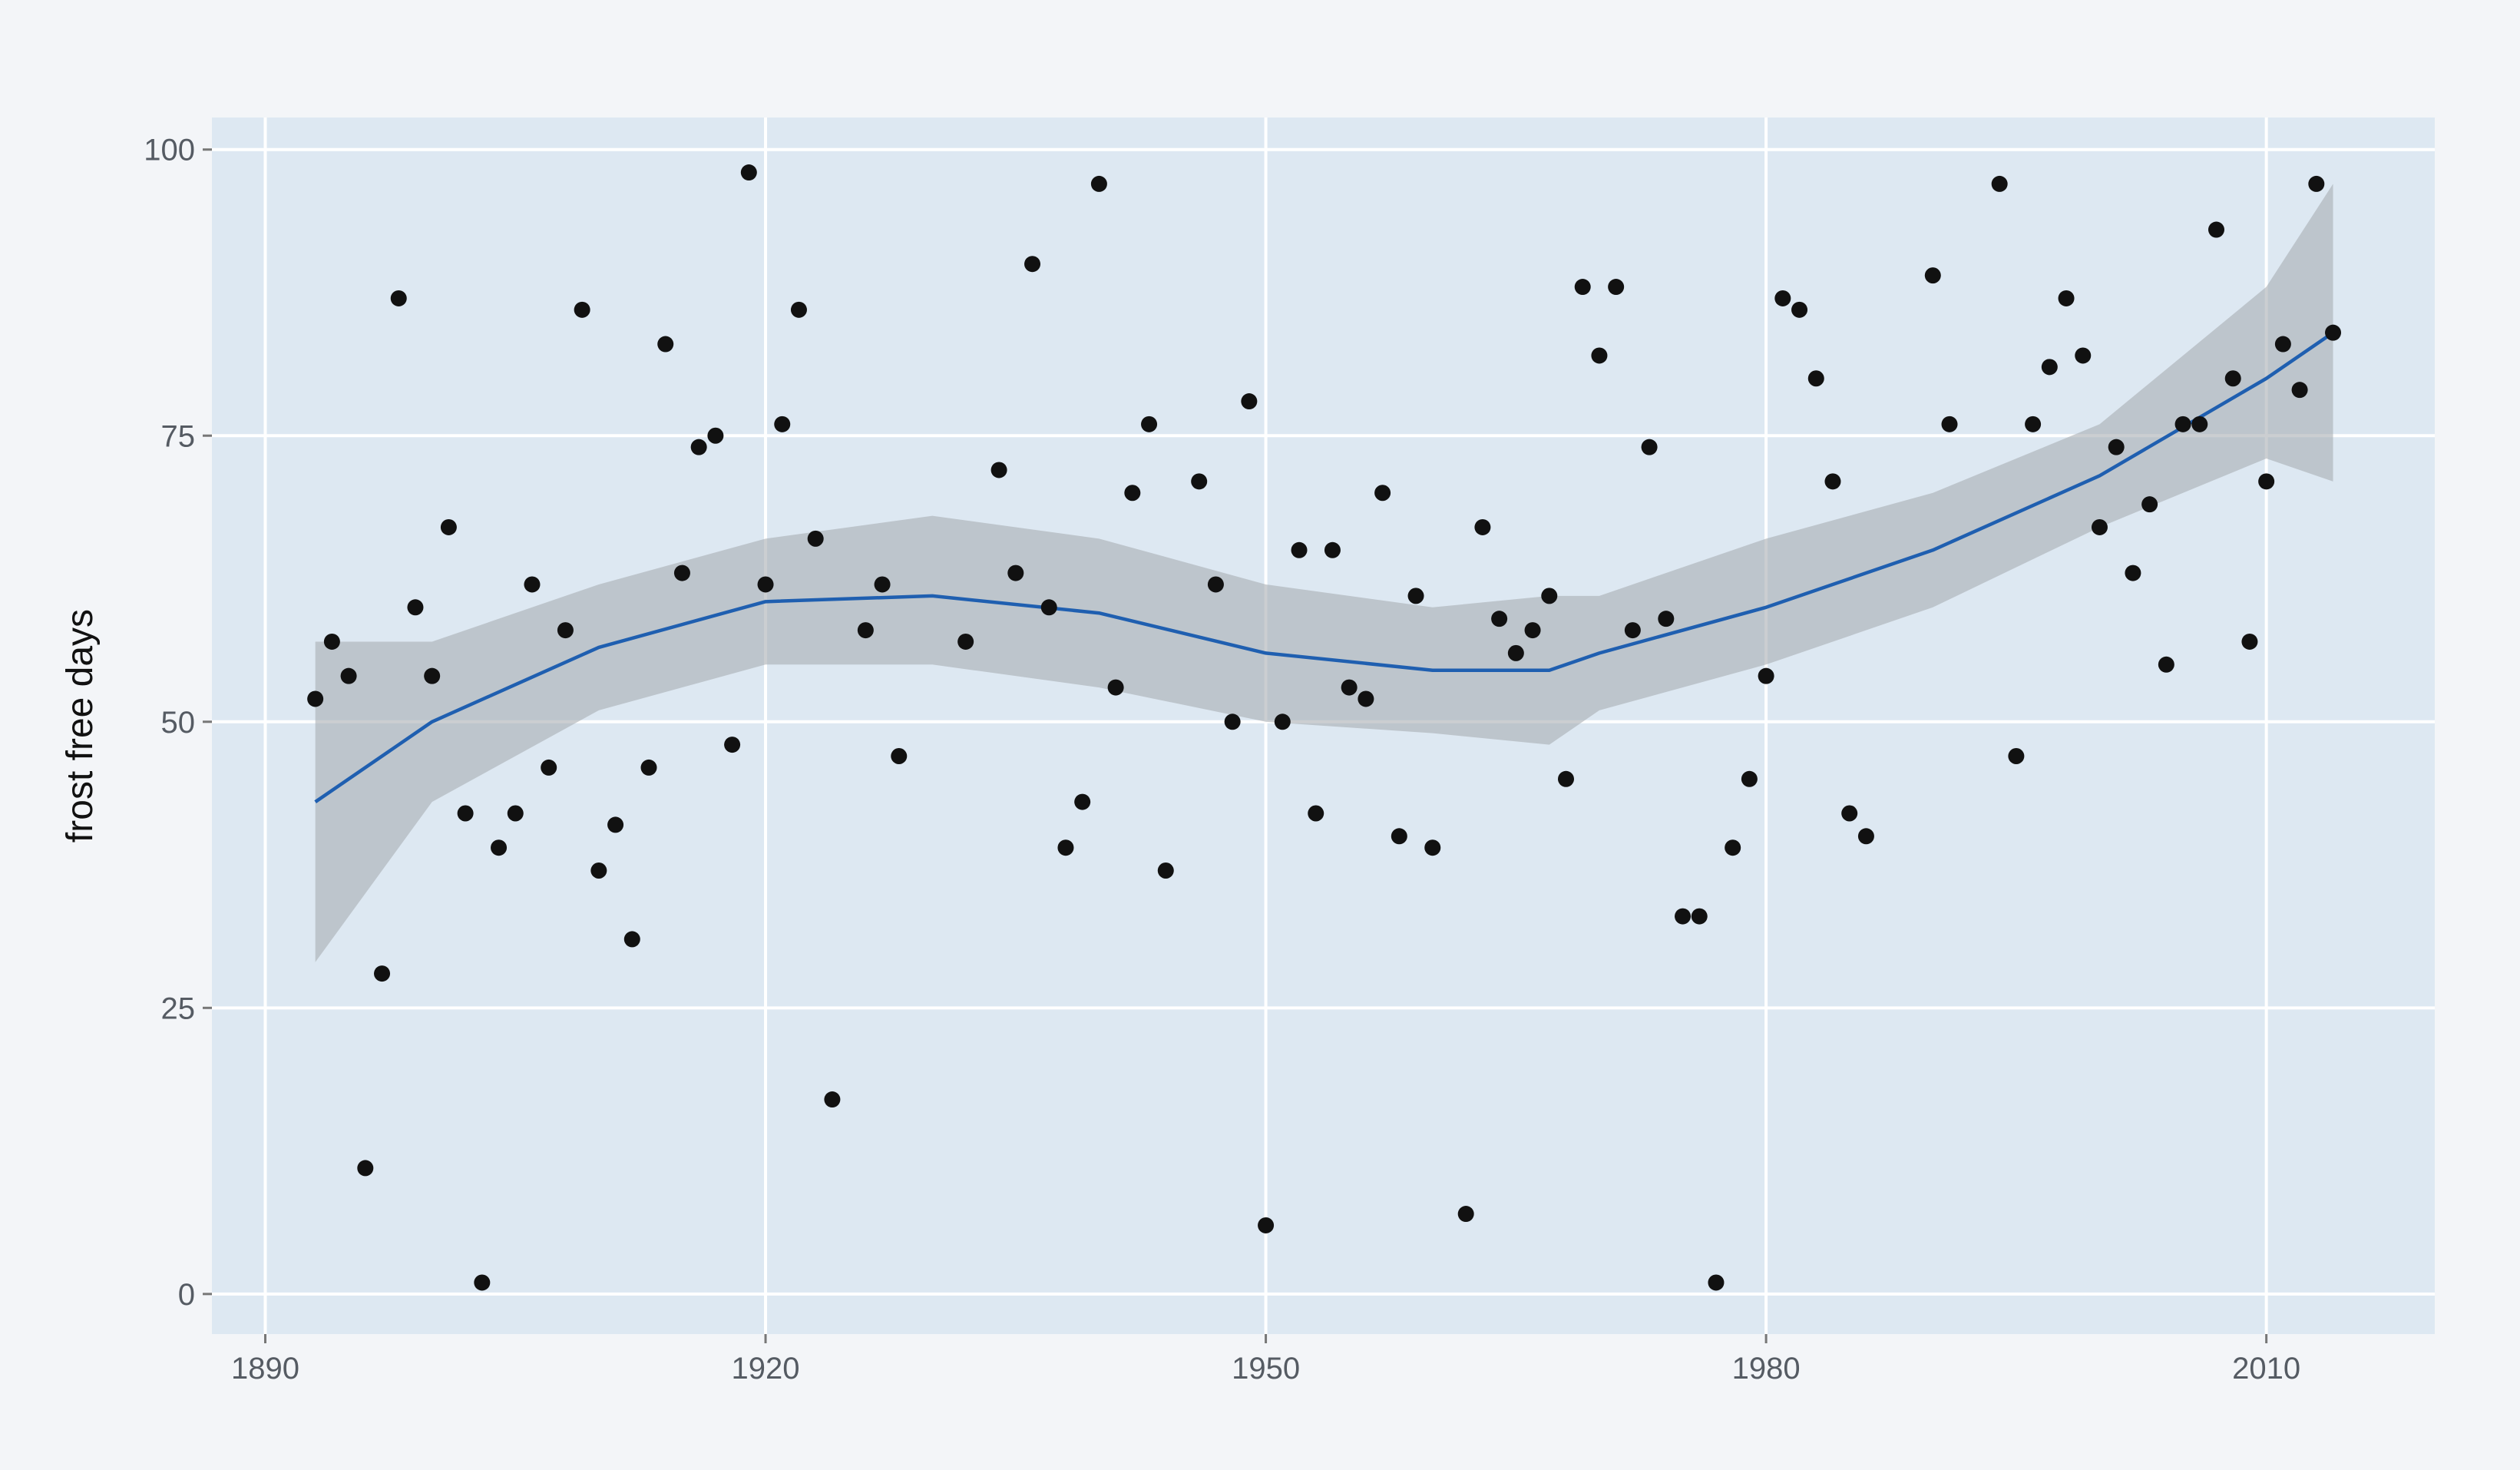 This screenshot has width=2520, height=1470. Describe the element at coordinates (766, 1369) in the screenshot. I see `x-tick-label: 1920` at that location.